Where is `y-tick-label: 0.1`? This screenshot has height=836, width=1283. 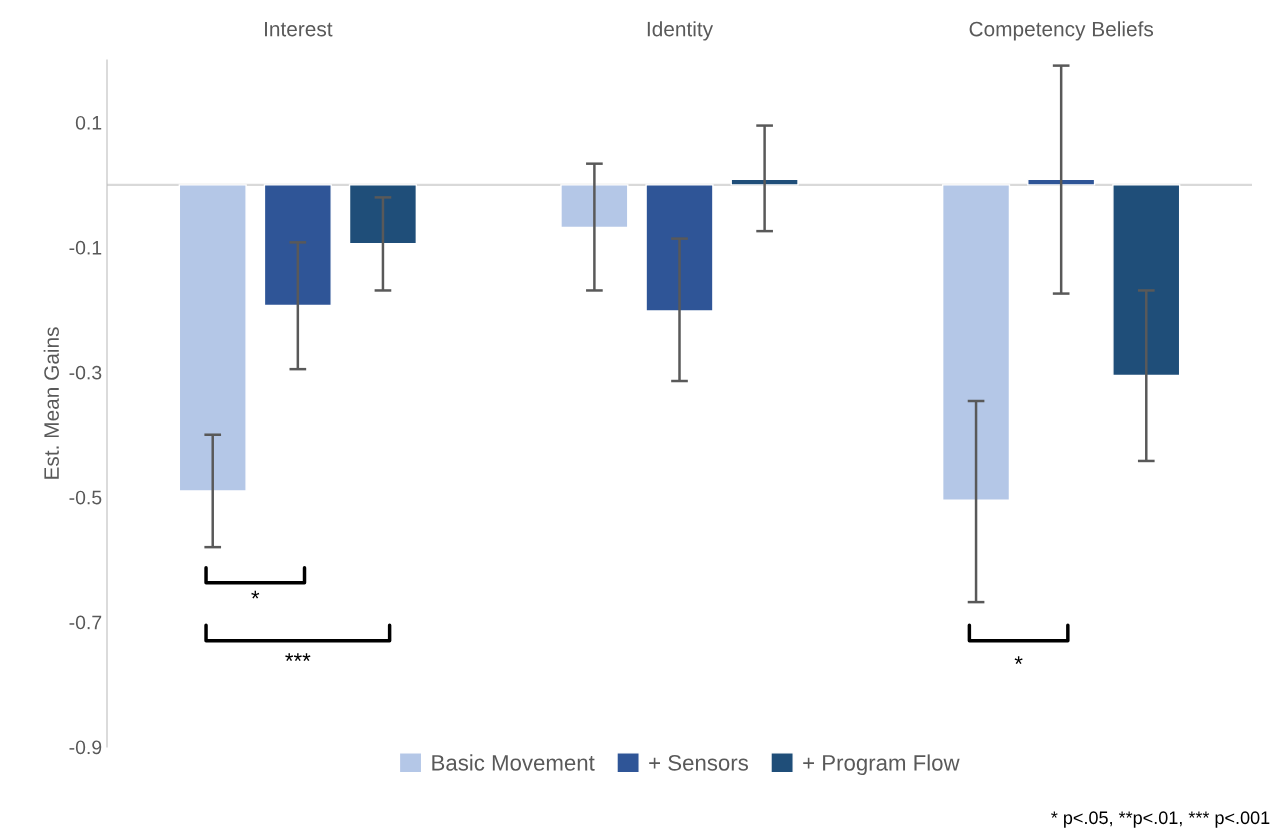 y-tick-label: 0.1 is located at coordinates (88, 122).